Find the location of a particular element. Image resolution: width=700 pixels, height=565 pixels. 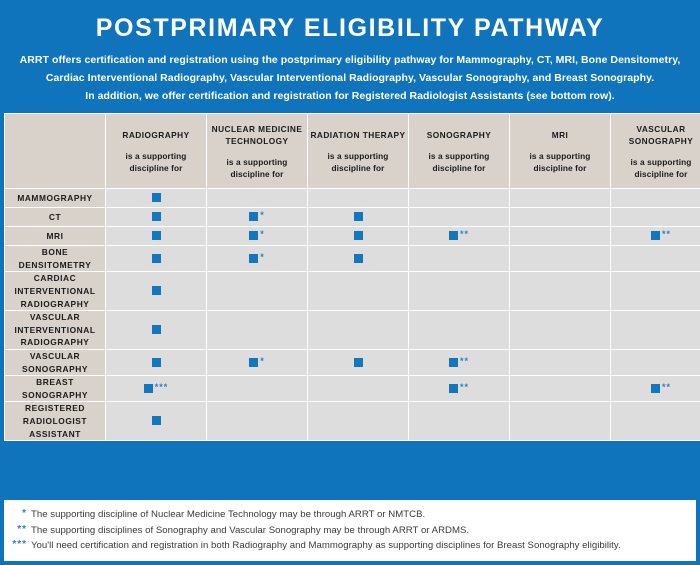

row-label-ct: CT is located at coordinates (55, 217).